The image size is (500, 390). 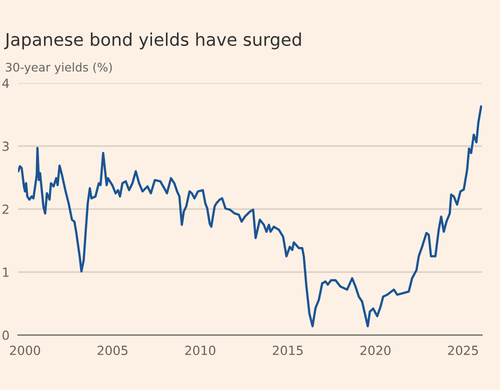 What do you see at coordinates (287, 351) in the screenshot?
I see `x-tick-label: 2015` at bounding box center [287, 351].